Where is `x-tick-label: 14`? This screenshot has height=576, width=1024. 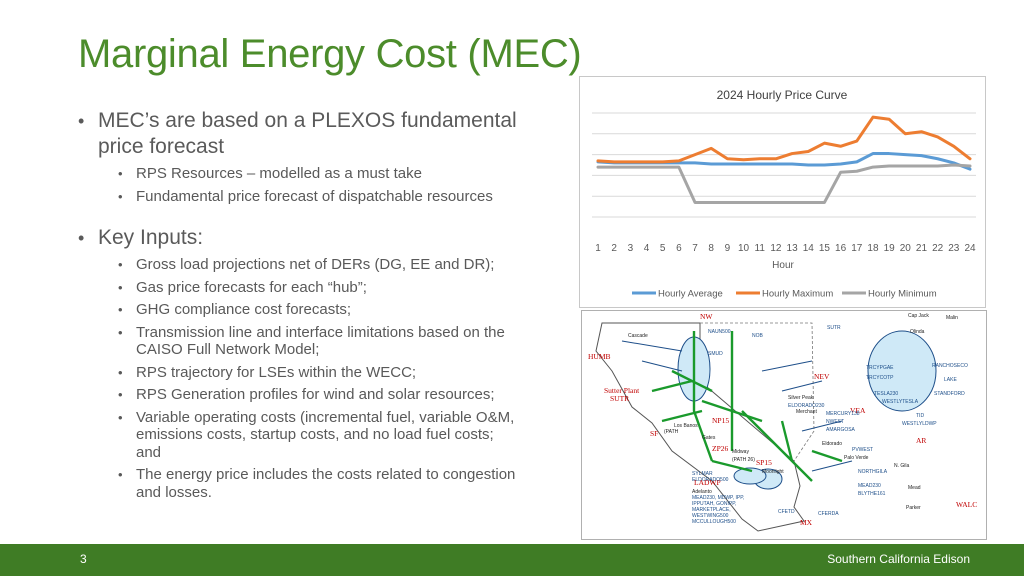
x-tick-label: 14 is located at coordinates (809, 248).